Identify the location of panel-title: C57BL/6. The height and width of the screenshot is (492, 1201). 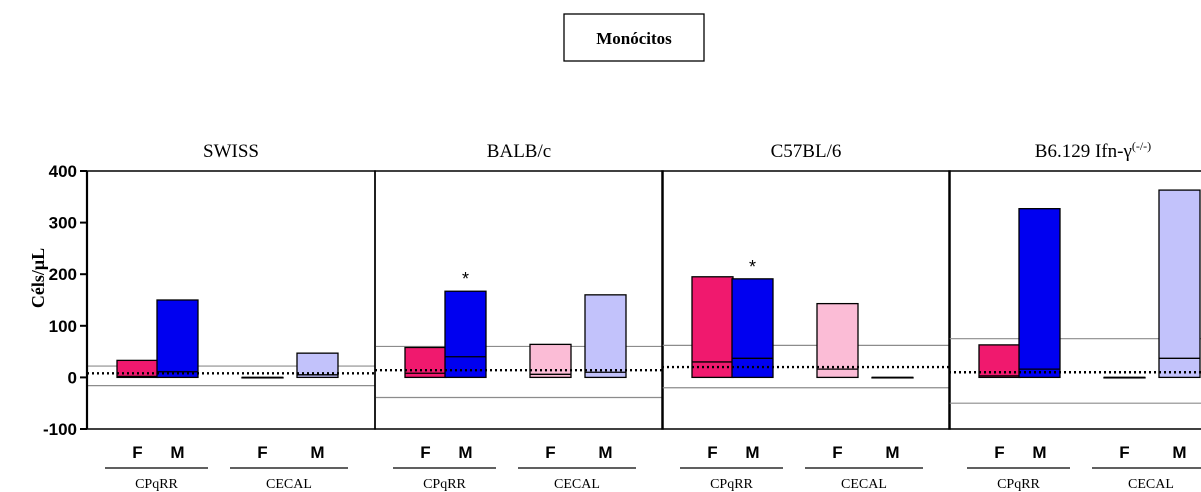
(806, 151).